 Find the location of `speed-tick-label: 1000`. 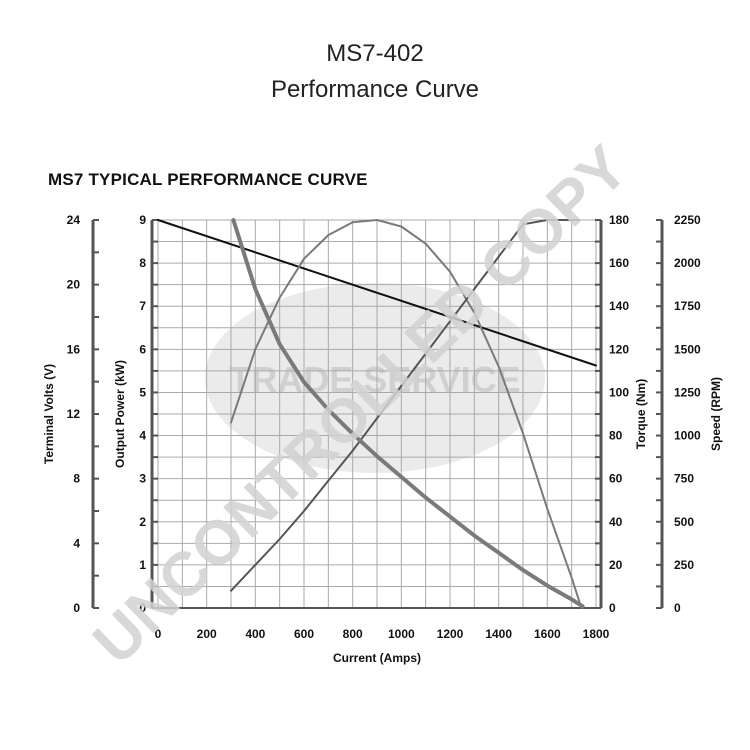

speed-tick-label: 1000 is located at coordinates (687, 436).